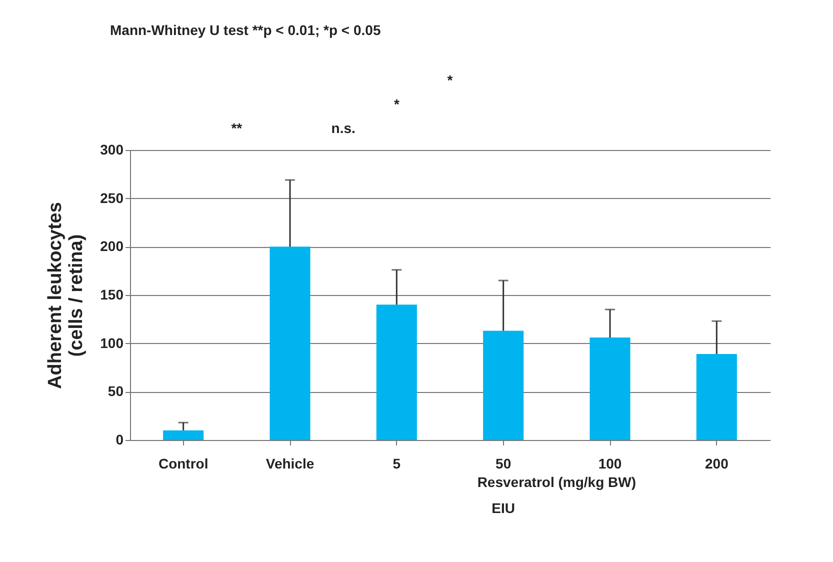 This screenshot has height=562, width=833. I want to click on x-tick-label: 100, so click(610, 464).